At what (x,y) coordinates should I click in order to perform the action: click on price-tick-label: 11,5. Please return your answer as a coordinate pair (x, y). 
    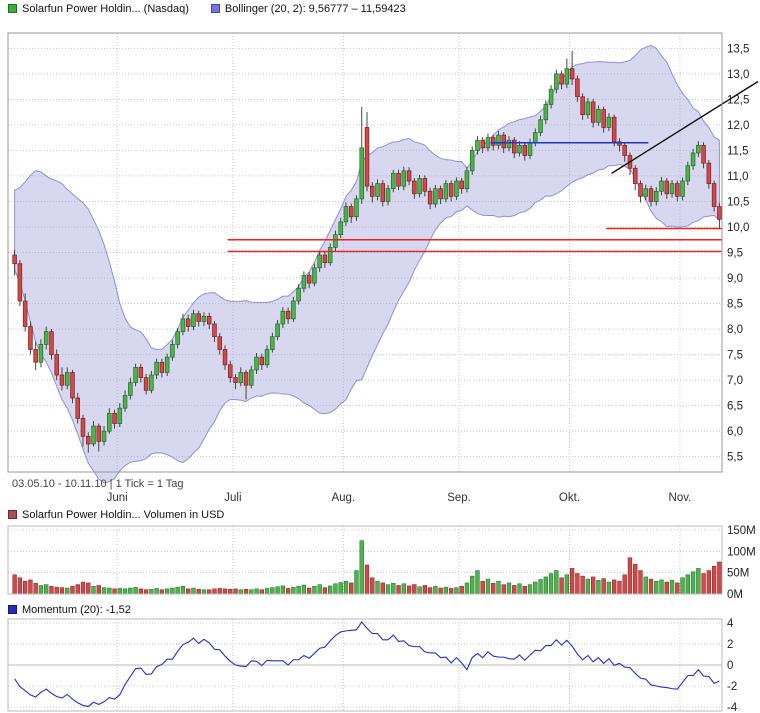
    Looking at the image, I should click on (738, 151).